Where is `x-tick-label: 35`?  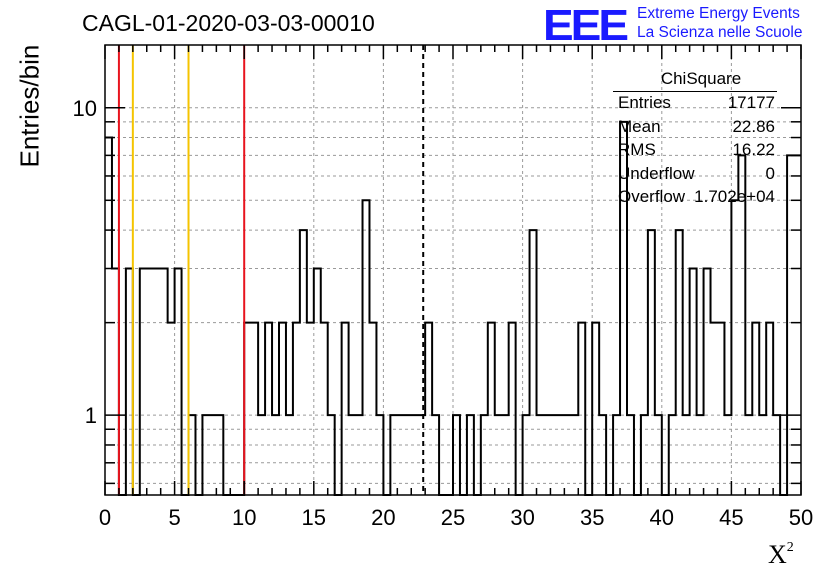 x-tick-label: 35 is located at coordinates (592, 517).